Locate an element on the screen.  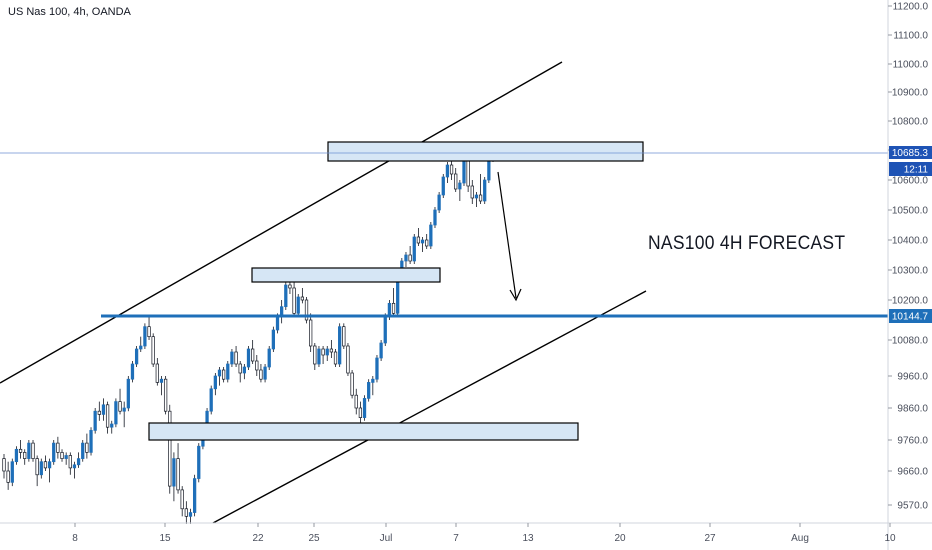
resistance-zone-mid is located at coordinates (346, 275).